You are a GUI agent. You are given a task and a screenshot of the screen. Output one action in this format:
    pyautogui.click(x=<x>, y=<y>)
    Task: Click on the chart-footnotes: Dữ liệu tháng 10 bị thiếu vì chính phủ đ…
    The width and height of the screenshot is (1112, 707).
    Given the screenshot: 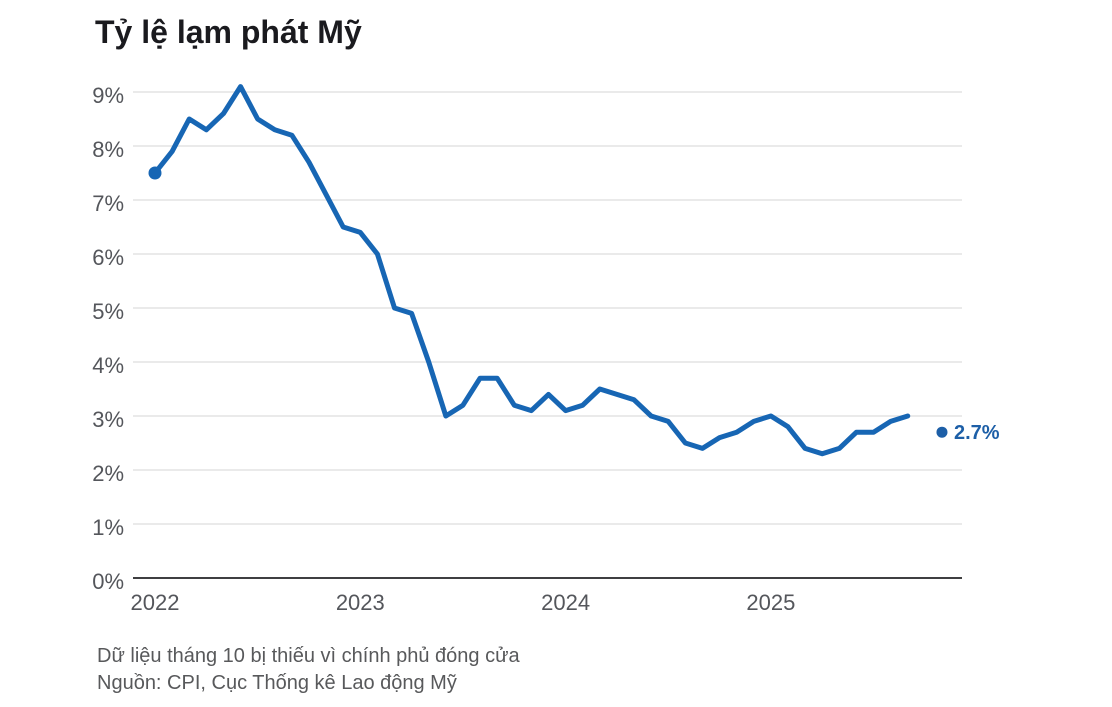 What is the action you would take?
    pyautogui.click(x=308, y=670)
    